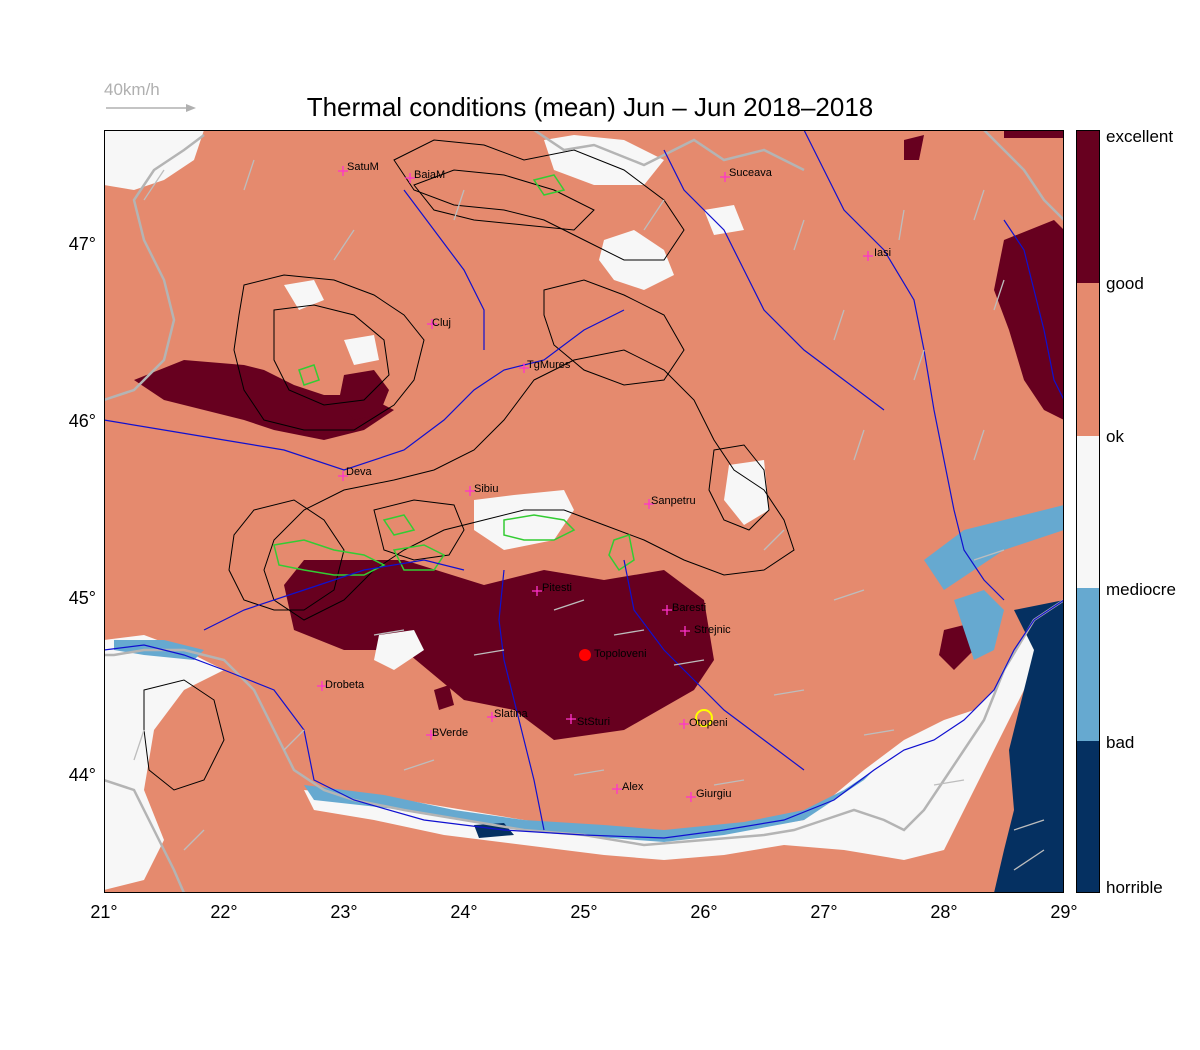 Image resolution: width=1200 pixels, height=1050 pixels. What do you see at coordinates (82, 598) in the screenshot?
I see `y-tick-45: 45°` at bounding box center [82, 598].